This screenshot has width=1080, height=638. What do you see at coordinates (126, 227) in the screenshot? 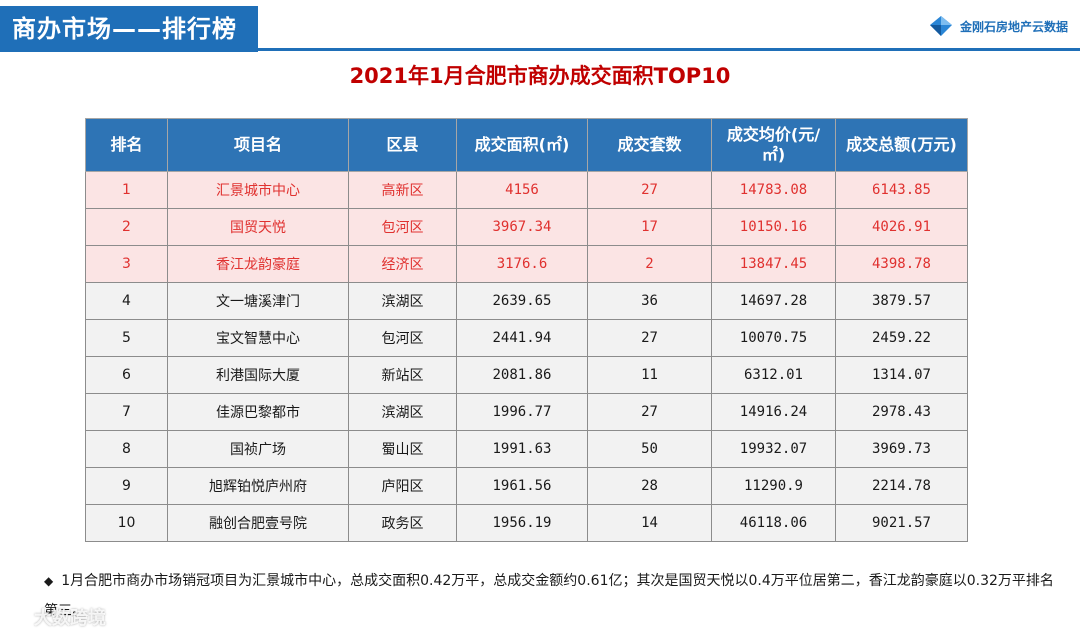
I see `cell-rank: 2` at bounding box center [126, 227].